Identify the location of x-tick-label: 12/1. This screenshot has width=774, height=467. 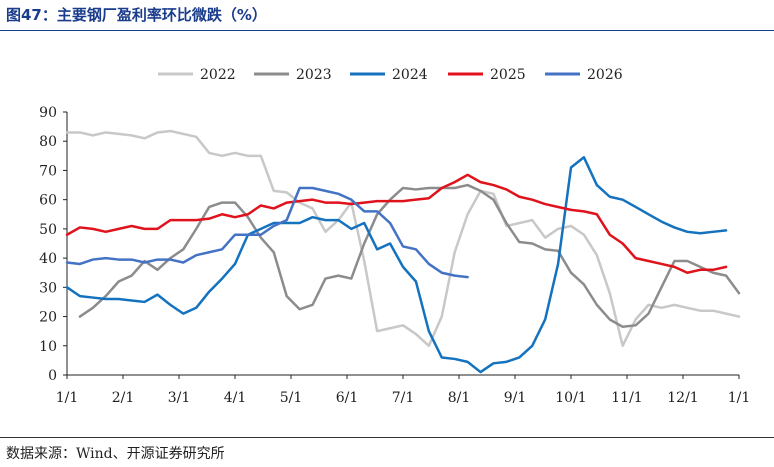
(682, 398).